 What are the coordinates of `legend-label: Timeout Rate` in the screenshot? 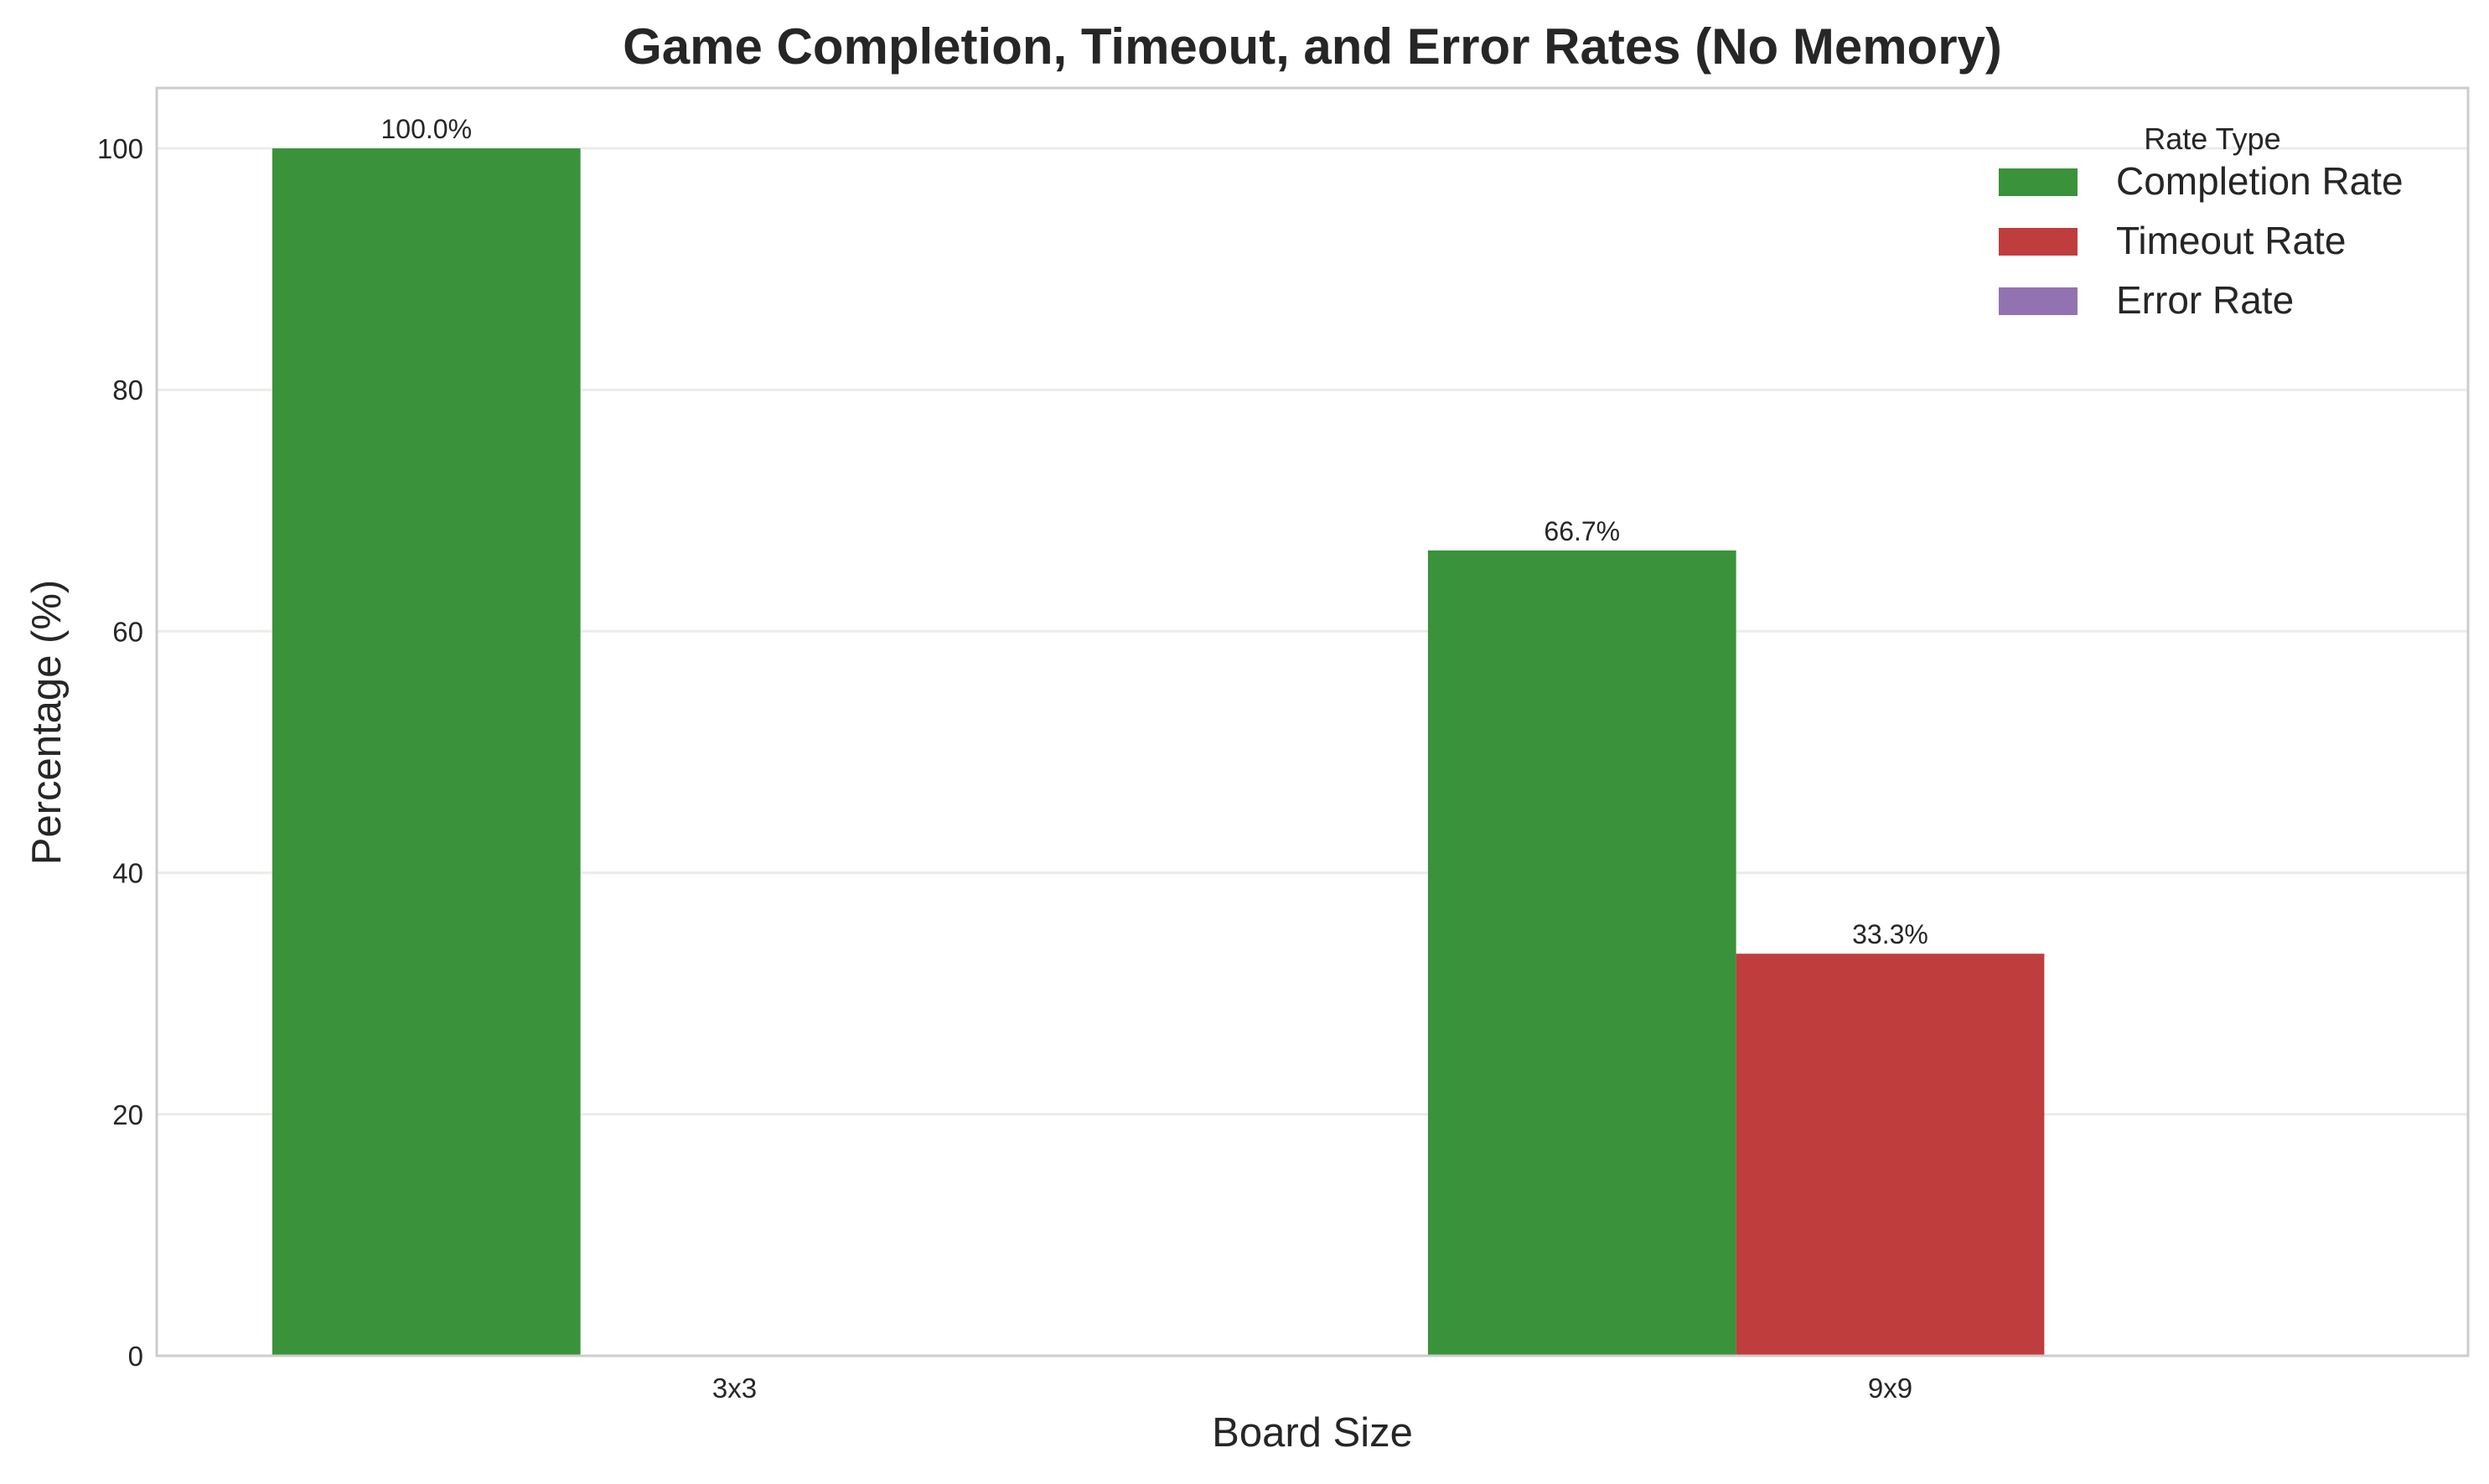 It's located at (2231, 241).